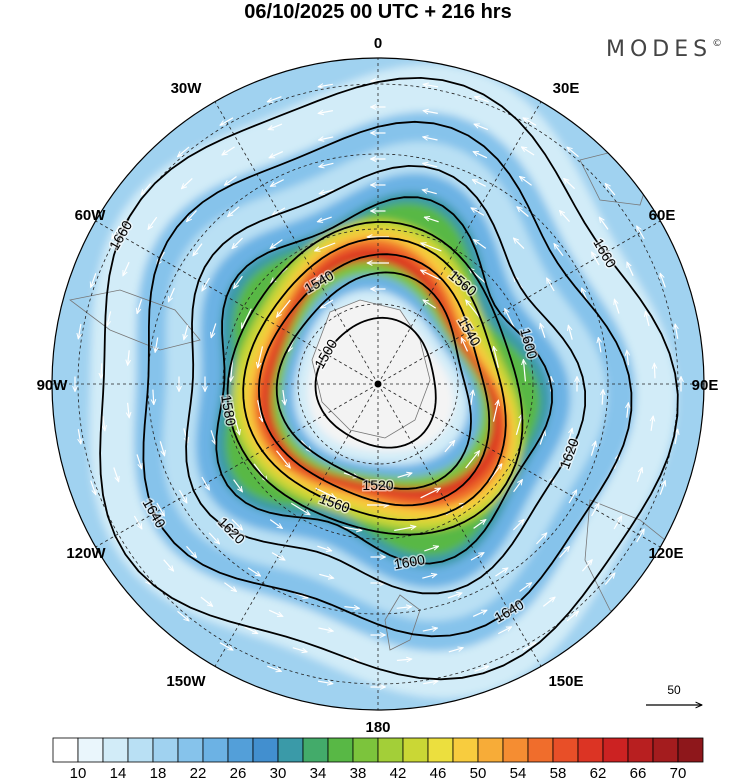  What do you see at coordinates (374, 379) in the screenshot?
I see `height-contour` at bounding box center [374, 379].